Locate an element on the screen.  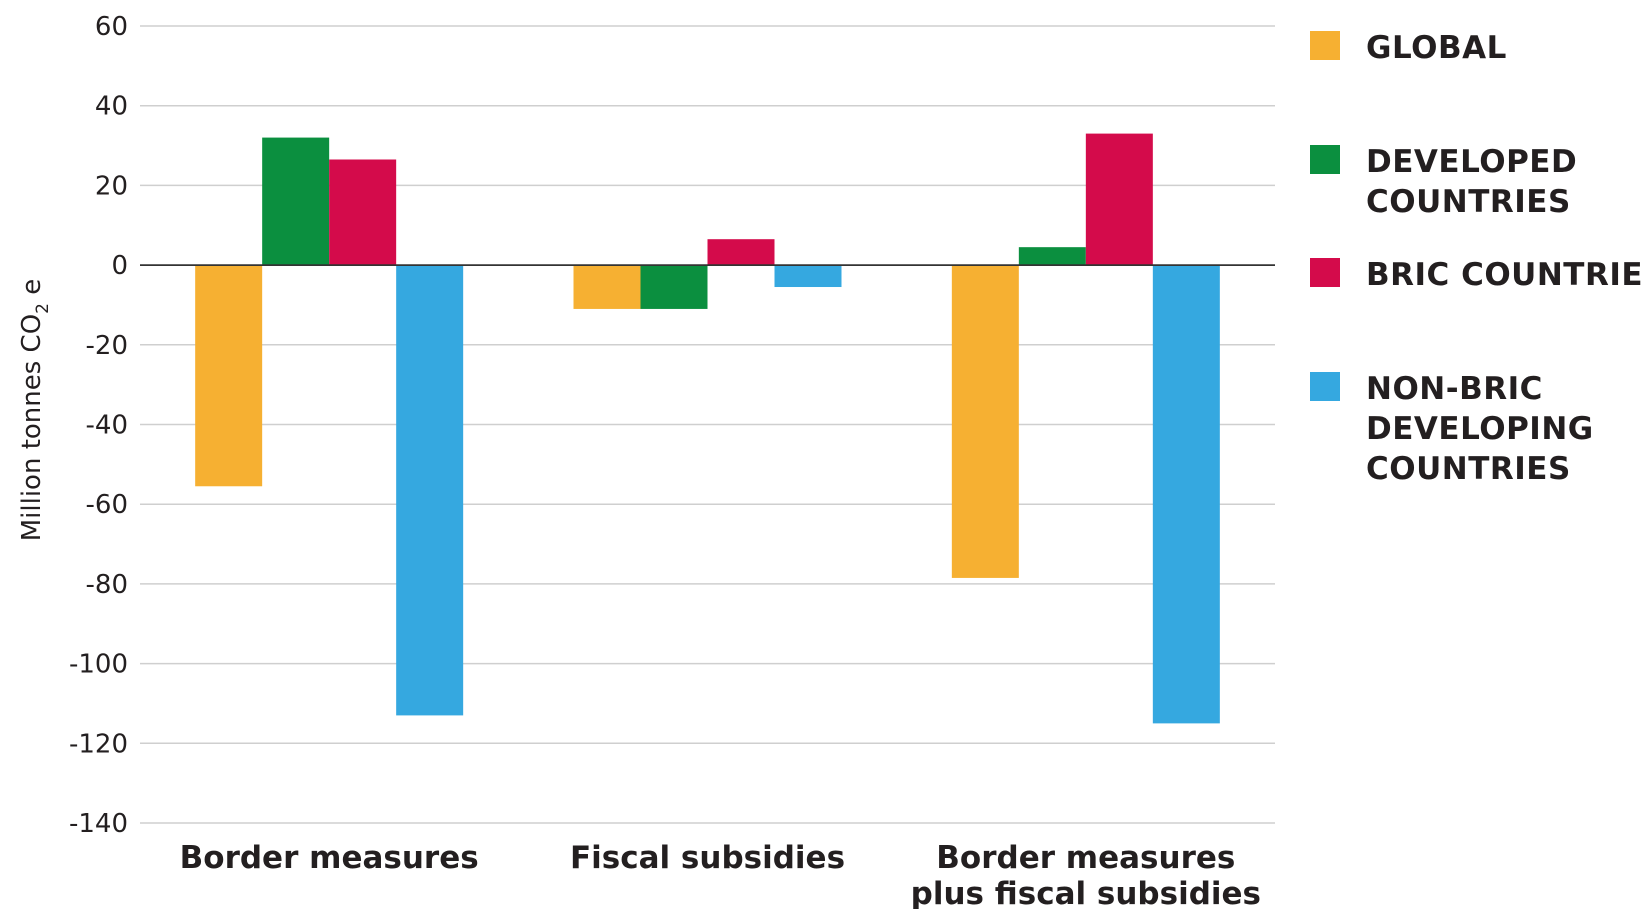
y-tick-label: -120 is located at coordinates (98, 744).